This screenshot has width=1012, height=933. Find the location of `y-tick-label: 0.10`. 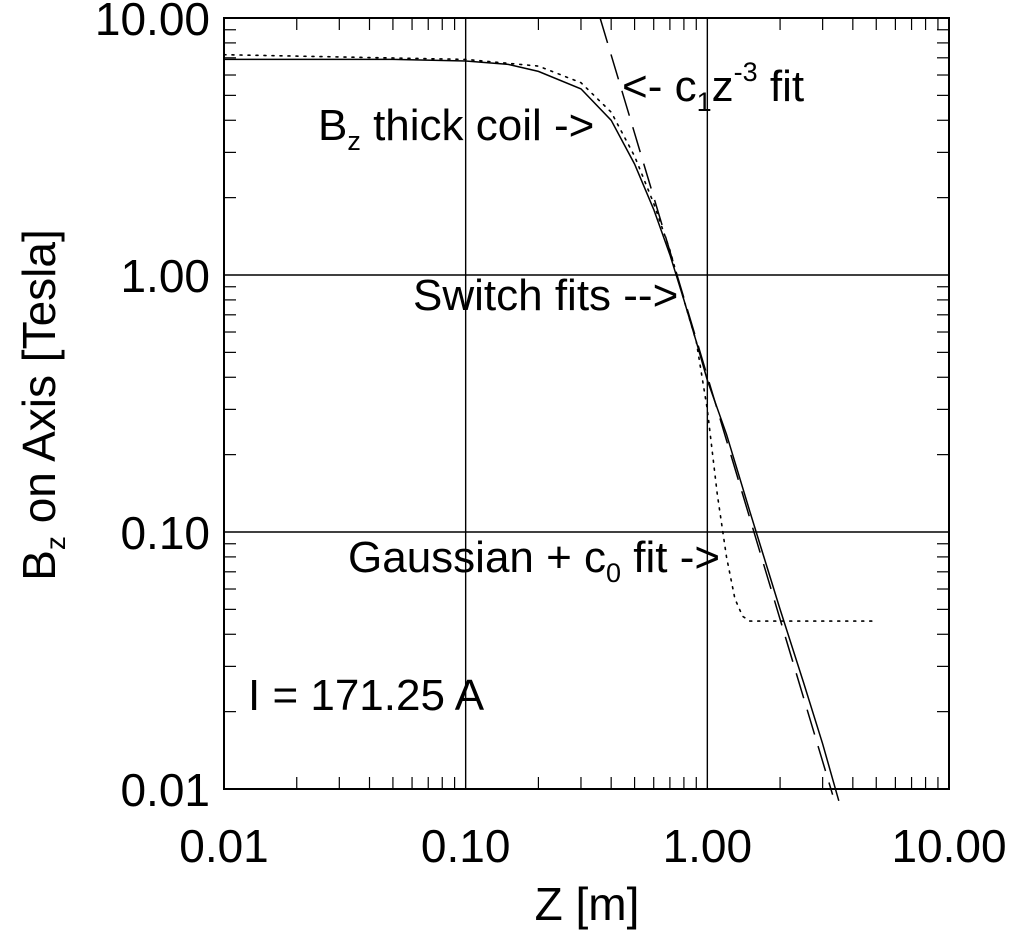

y-tick-label: 0.10 is located at coordinates (165, 533).